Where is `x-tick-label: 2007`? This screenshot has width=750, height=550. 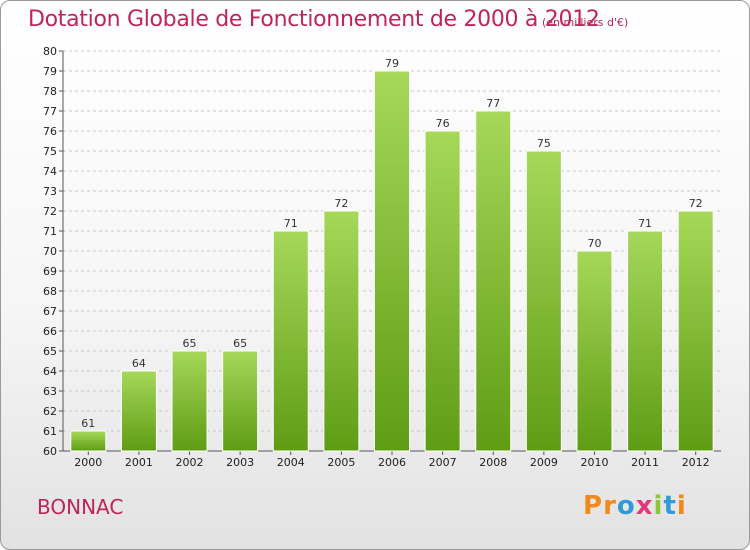
x-tick-label: 2007 is located at coordinates (443, 462).